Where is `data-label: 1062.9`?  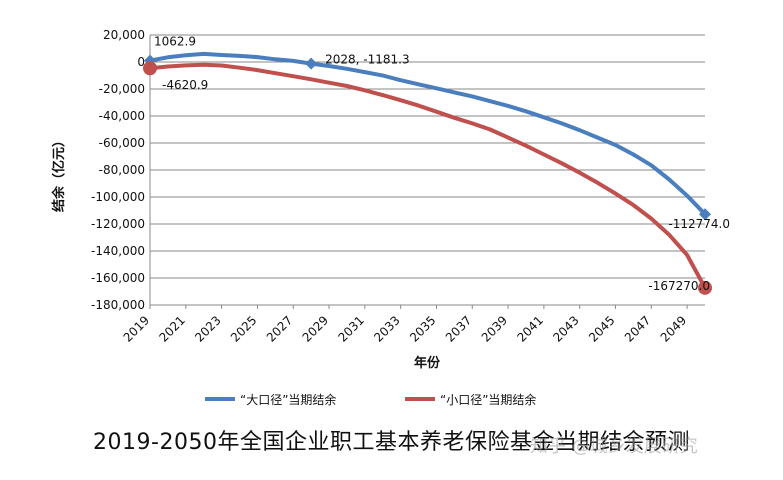
data-label: 1062.9 is located at coordinates (175, 42).